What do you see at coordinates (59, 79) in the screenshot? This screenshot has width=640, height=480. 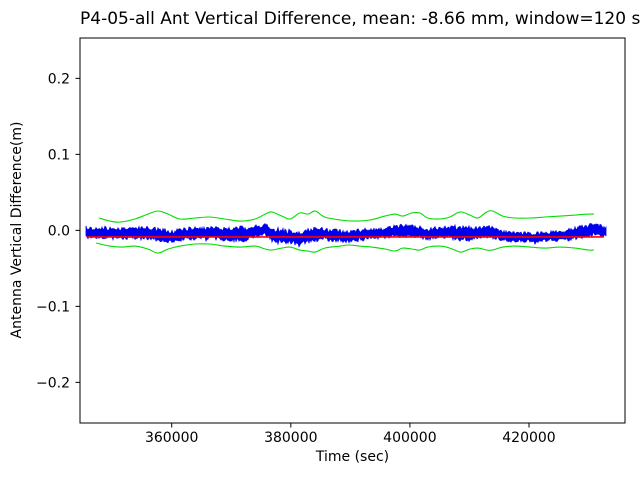 I see `y-tick-label: 0.2` at bounding box center [59, 79].